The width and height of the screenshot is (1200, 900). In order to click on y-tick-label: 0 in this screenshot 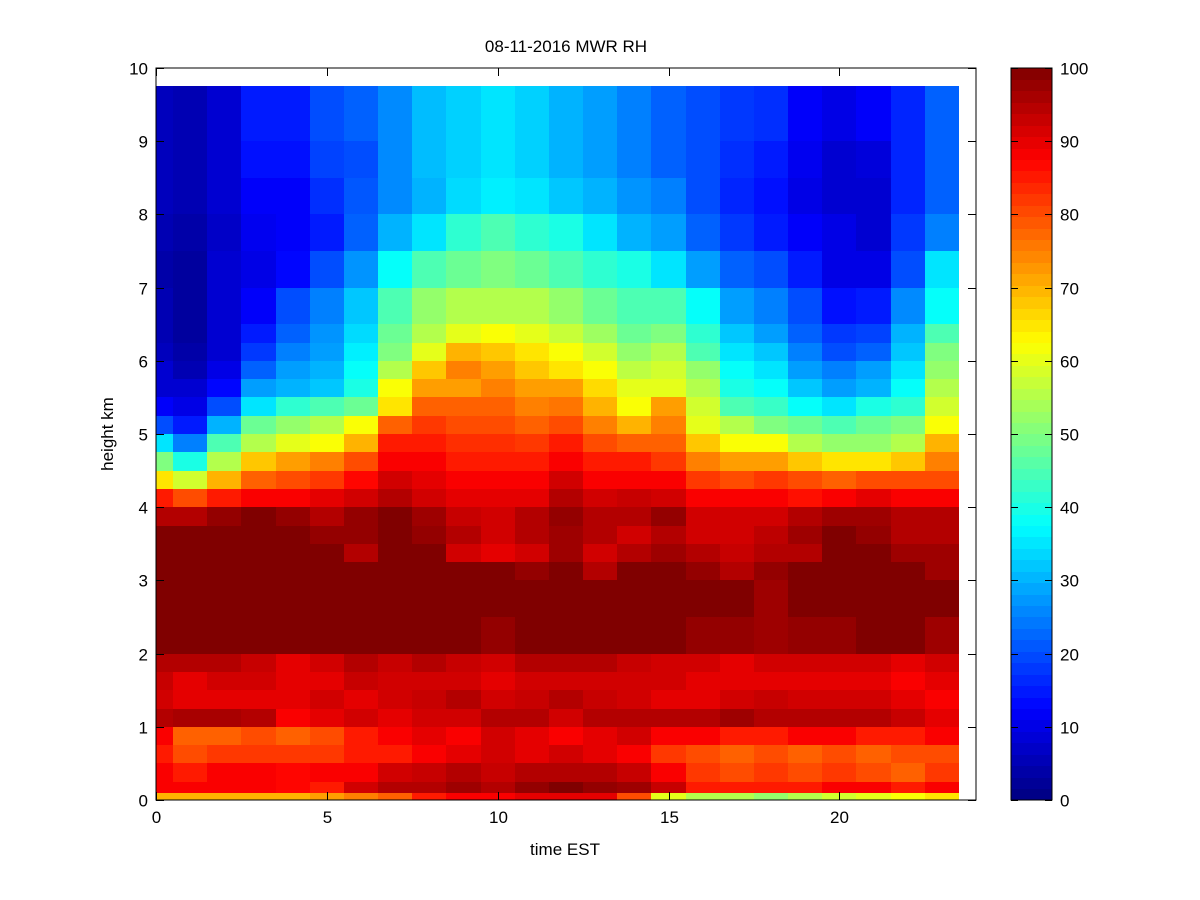, I will do `click(143, 801)`.